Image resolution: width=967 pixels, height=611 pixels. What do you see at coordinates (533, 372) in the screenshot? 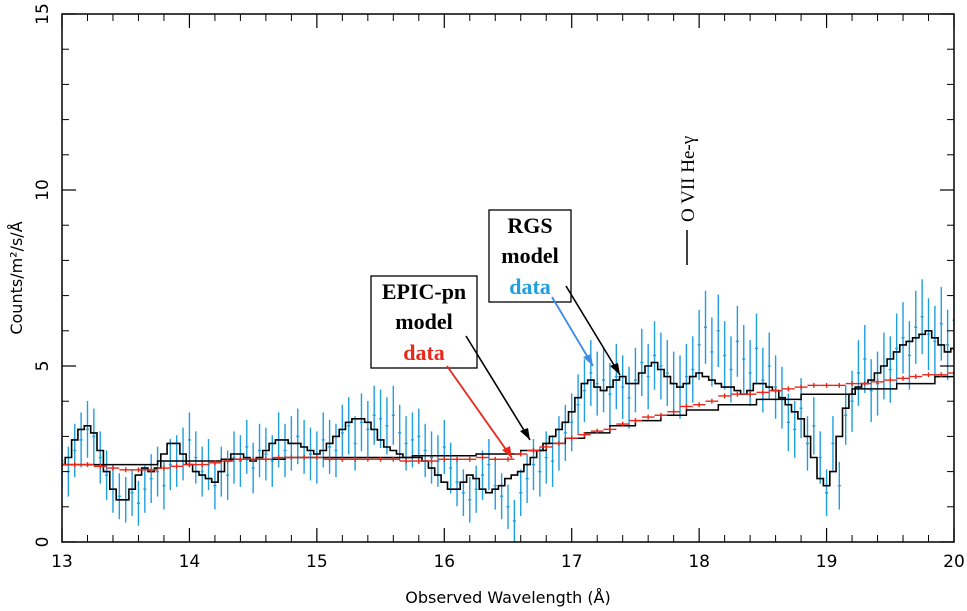
I see `annotation-arrows` at bounding box center [533, 372].